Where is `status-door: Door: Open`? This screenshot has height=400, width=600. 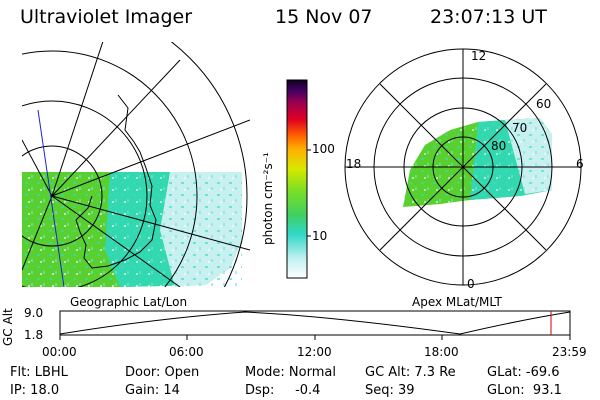 status-door: Door: Open is located at coordinates (162, 372).